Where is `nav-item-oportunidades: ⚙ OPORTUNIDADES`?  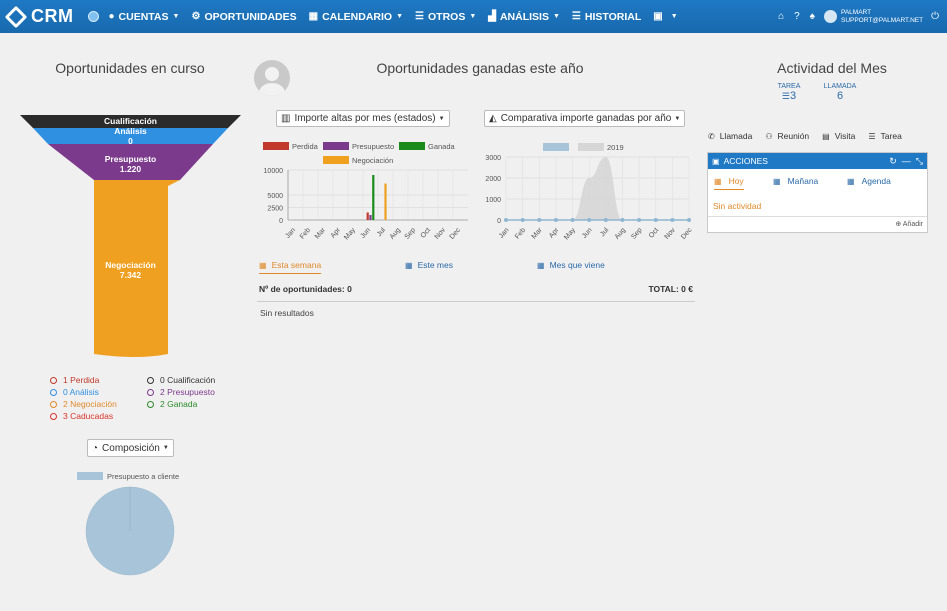
nav-item-oportunidades: ⚙ OPORTUNIDADES is located at coordinates (243, 17).